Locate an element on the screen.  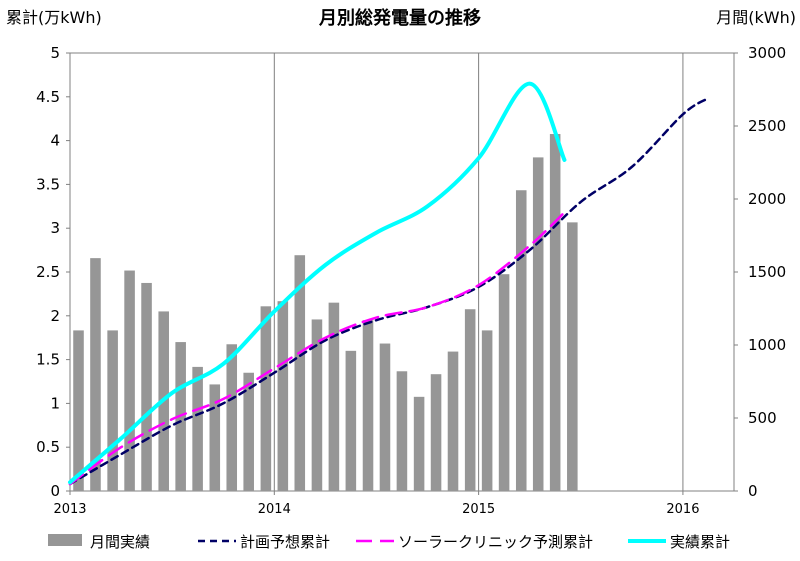
x-axis-ticks: 2013 2014 2015 2016 is located at coordinates (376, 504).